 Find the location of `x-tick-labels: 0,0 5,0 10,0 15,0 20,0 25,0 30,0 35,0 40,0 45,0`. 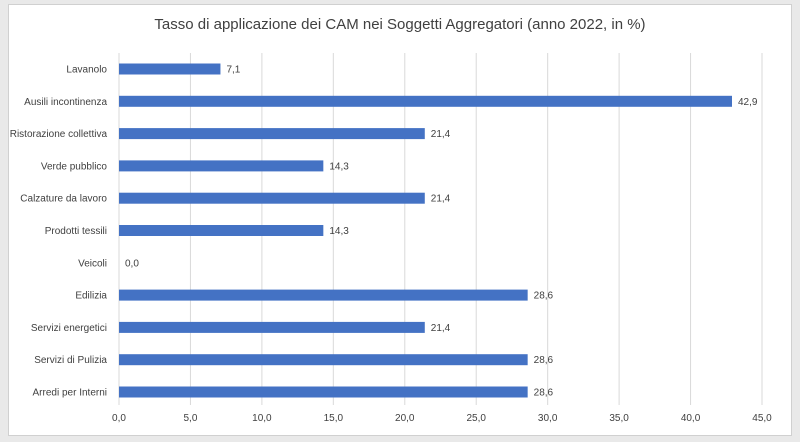

x-tick-labels: 0,0 5,0 10,0 15,0 20,0 25,0 30,0 35,0 40,0 45,0 is located at coordinates (442, 418).